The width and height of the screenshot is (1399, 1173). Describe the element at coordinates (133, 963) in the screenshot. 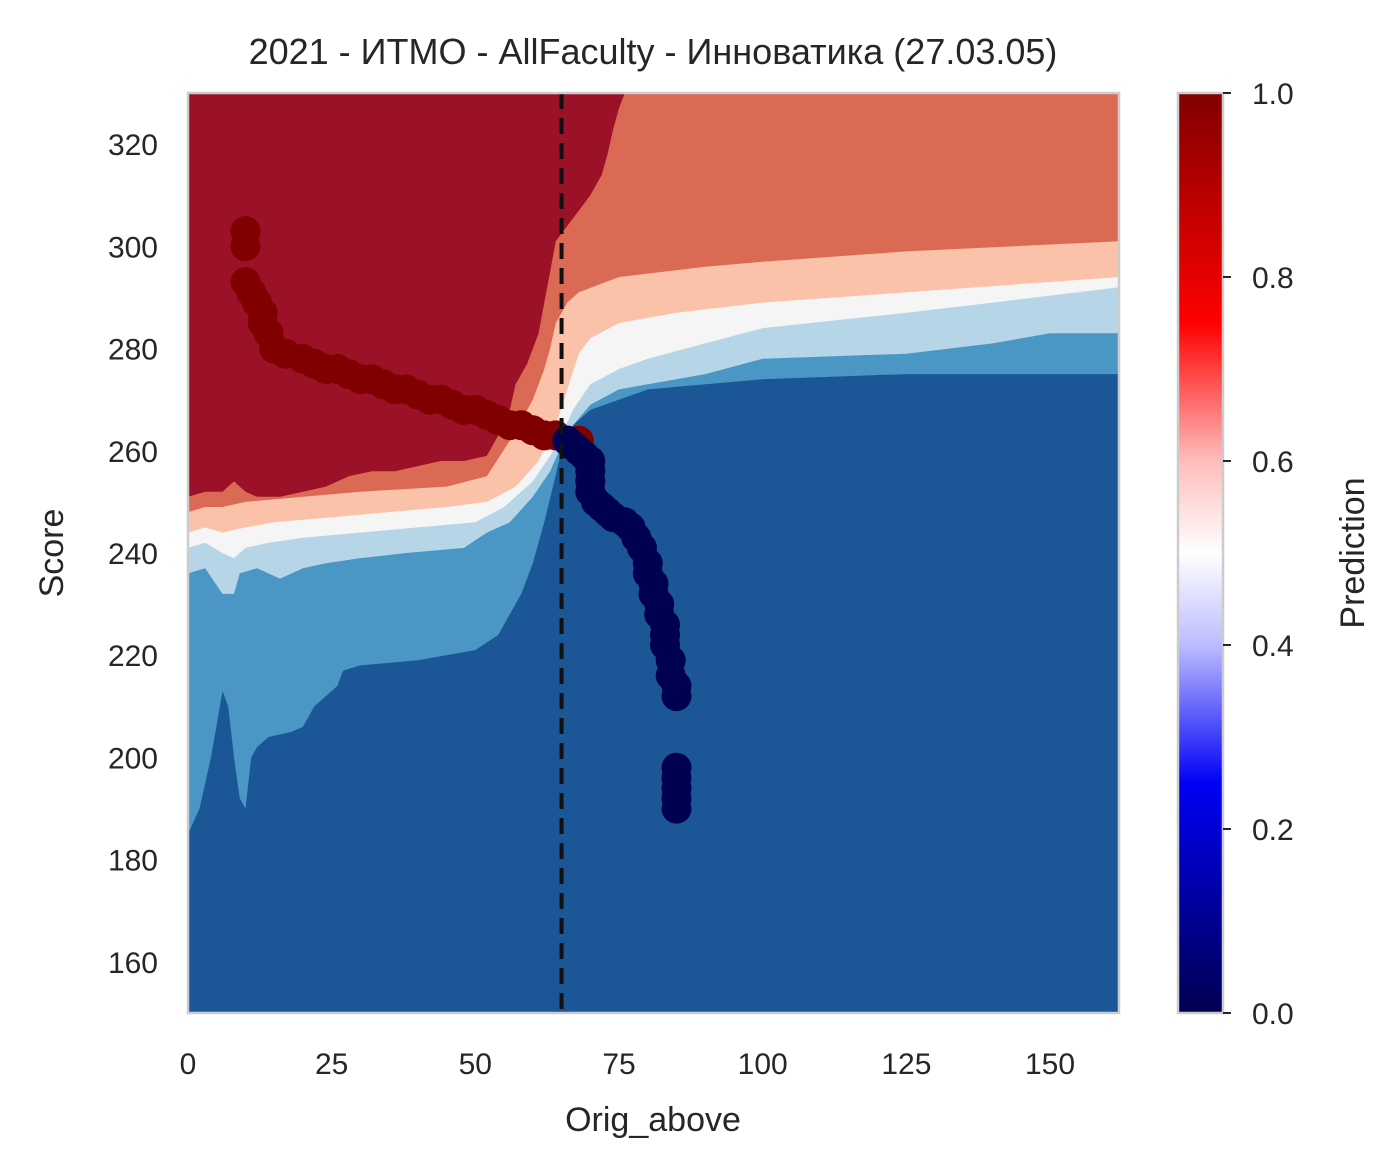

I see `y-tick-label: 160` at that location.